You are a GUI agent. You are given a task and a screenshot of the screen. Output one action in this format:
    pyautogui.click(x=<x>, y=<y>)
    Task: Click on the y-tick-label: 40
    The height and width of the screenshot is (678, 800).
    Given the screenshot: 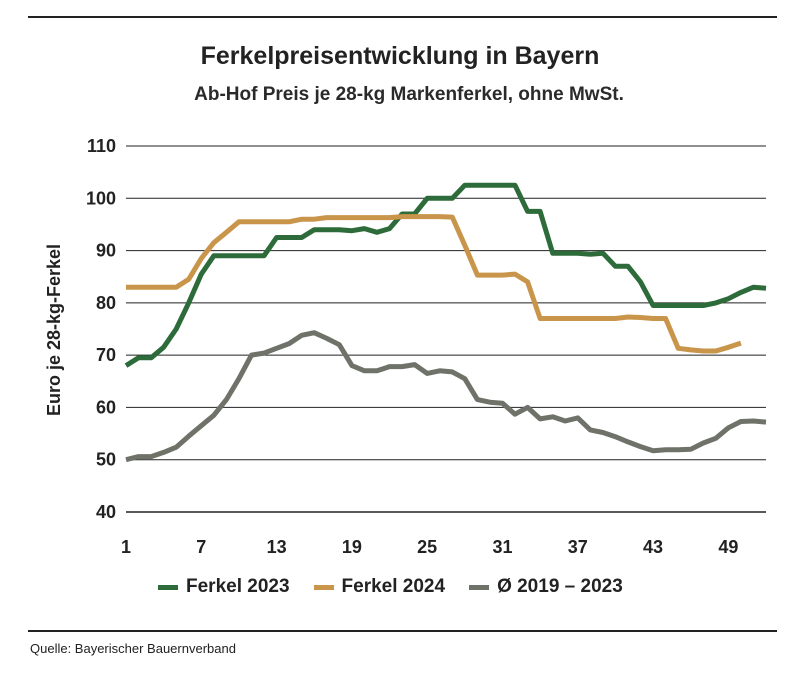 What is the action you would take?
    pyautogui.click(x=106, y=512)
    